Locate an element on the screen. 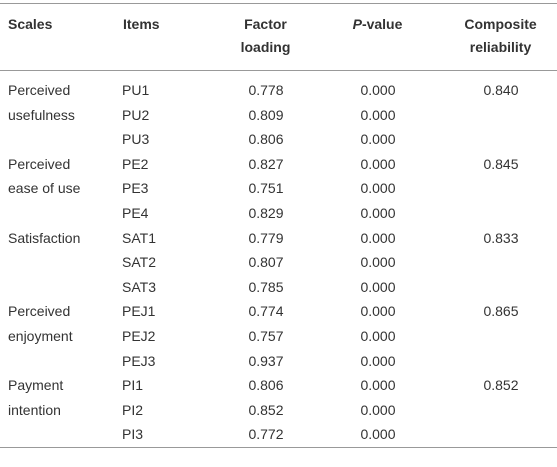 The width and height of the screenshot is (557, 467). reliability-cell: 0.865 is located at coordinates (501, 311).